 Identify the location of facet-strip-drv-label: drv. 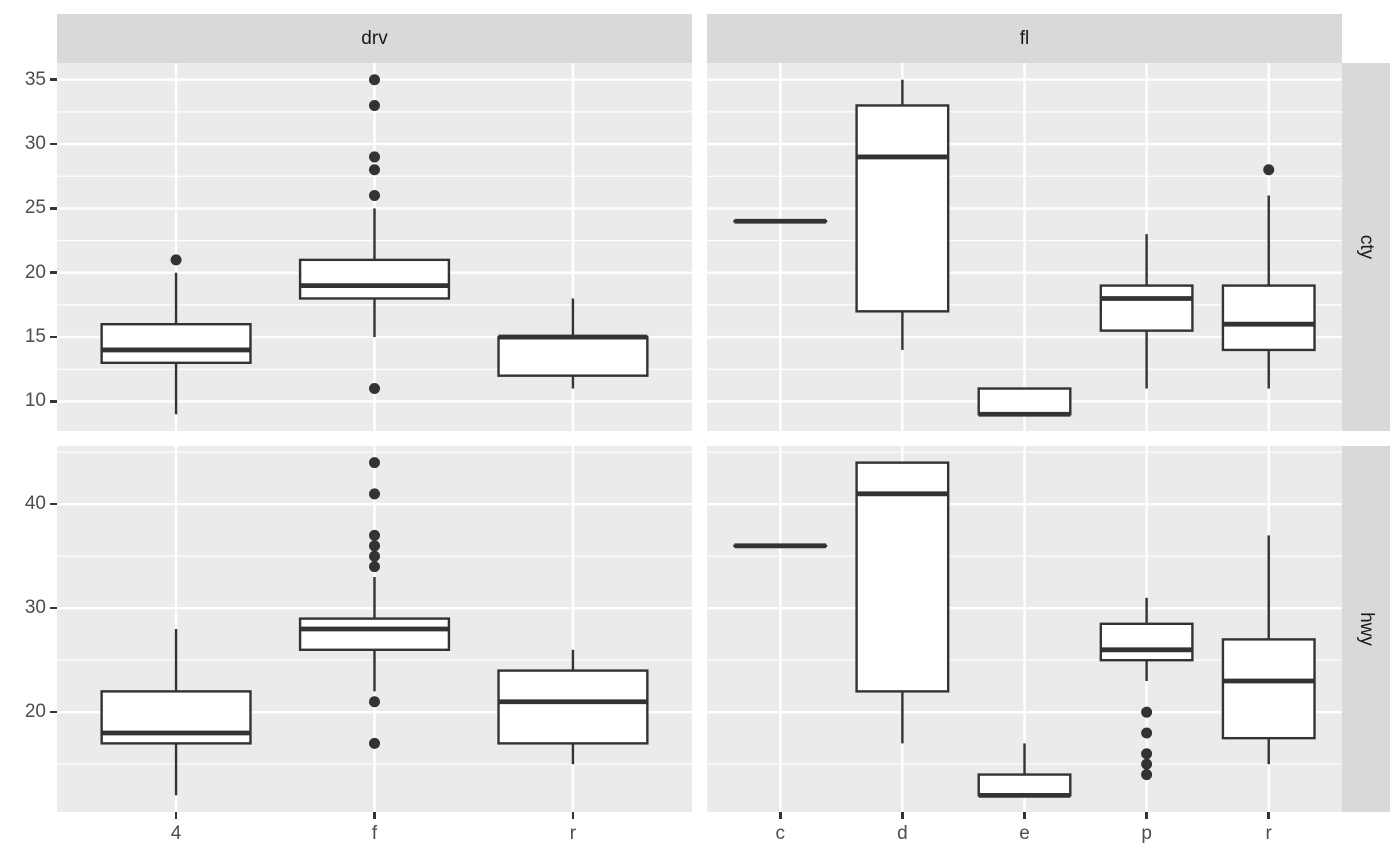
(374, 38).